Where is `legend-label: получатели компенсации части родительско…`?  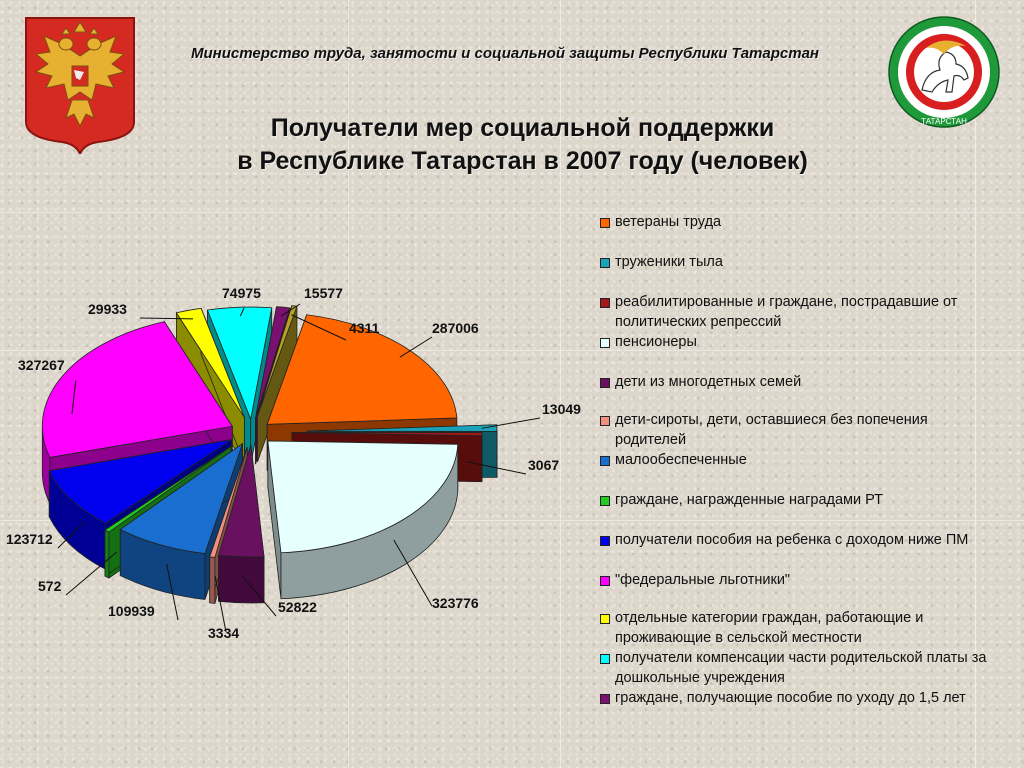
legend-label: получатели компенсации части родительско… is located at coordinates (801, 668).